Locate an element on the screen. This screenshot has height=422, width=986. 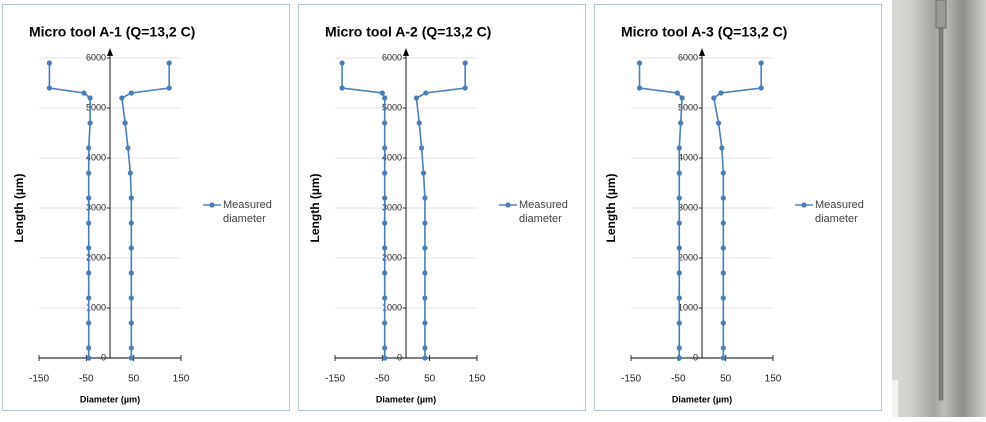
y-tick-label: 1000 is located at coordinates (688, 307).